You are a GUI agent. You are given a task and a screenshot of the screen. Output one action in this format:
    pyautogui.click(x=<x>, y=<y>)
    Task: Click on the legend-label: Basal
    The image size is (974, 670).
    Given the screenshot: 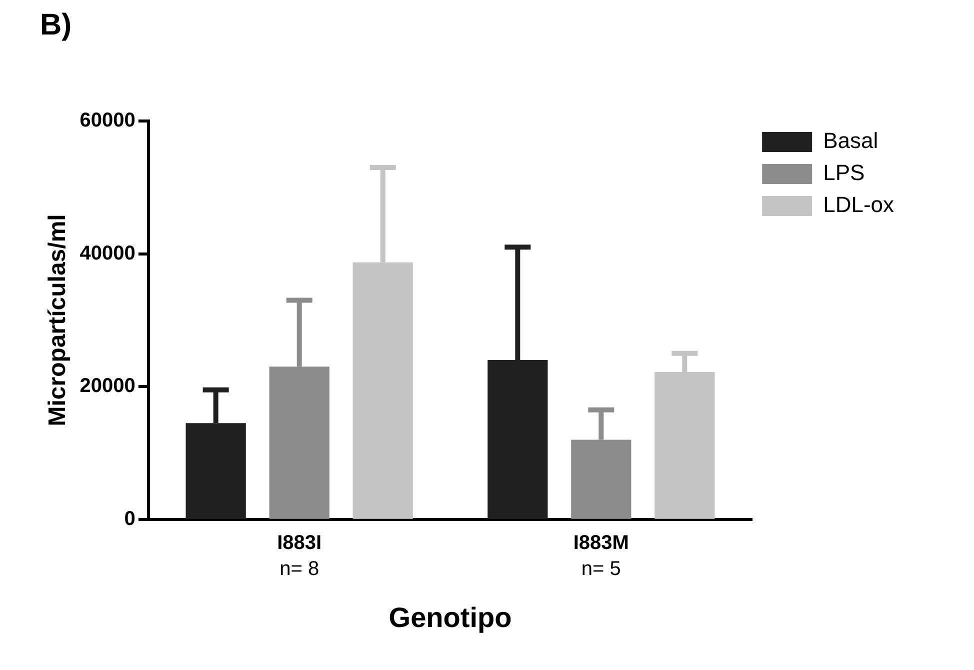 What is the action you would take?
    pyautogui.click(x=850, y=141)
    